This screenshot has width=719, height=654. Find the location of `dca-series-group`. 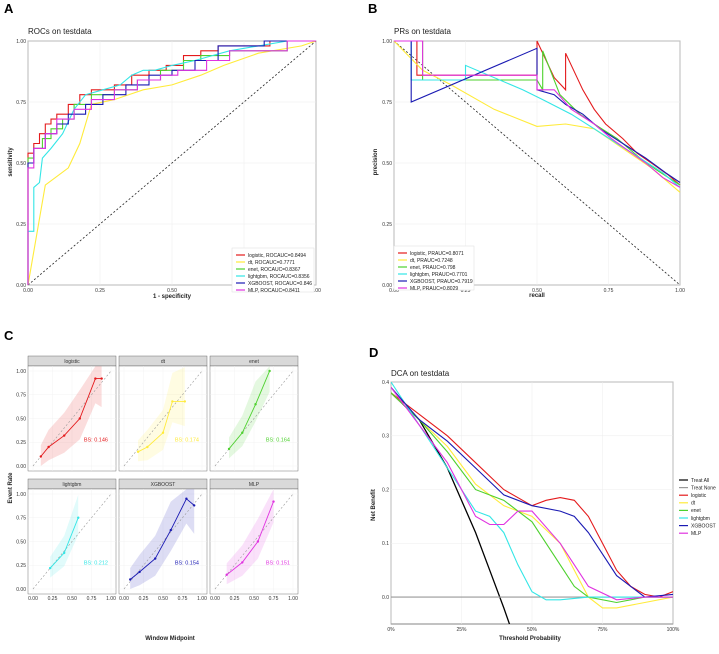

dca-series-group is located at coordinates (532, 503).